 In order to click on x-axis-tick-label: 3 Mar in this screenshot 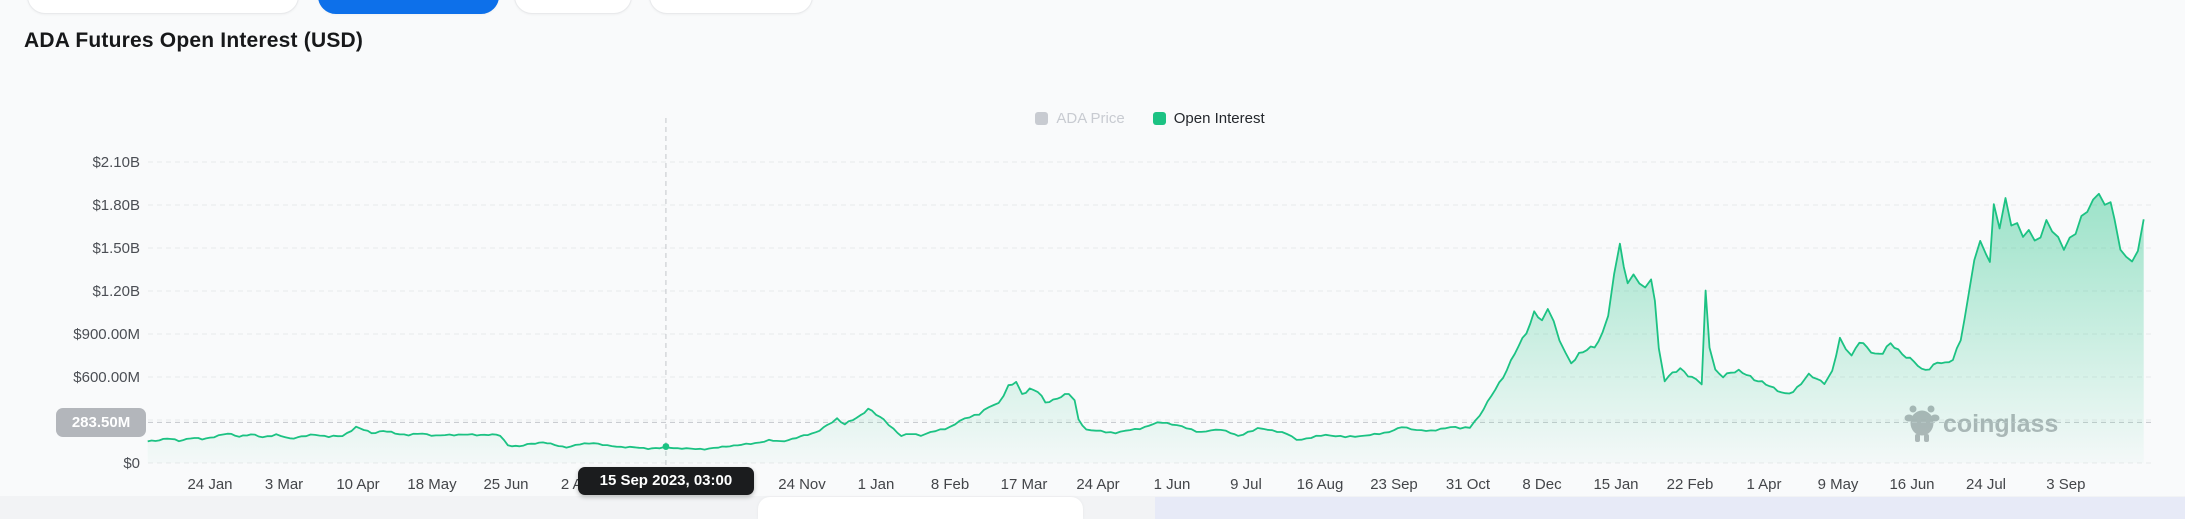, I will do `click(284, 484)`.